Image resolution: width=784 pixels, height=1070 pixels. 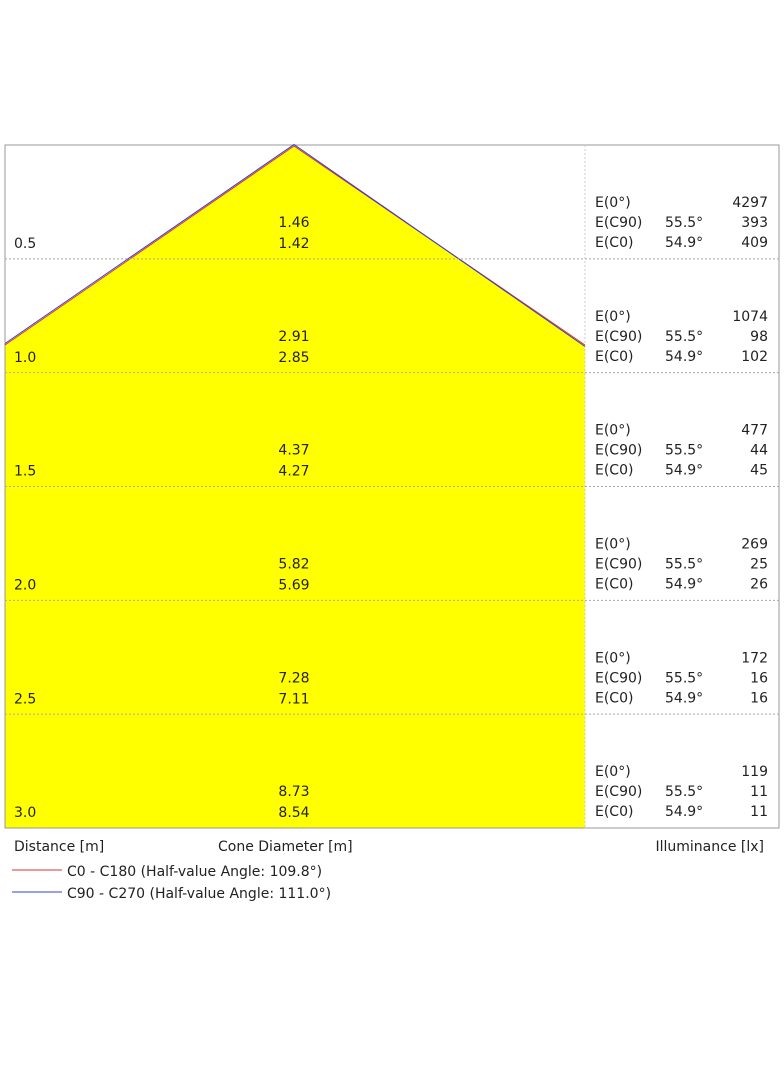 I want to click on diameter: 5.82, so click(x=293, y=565).